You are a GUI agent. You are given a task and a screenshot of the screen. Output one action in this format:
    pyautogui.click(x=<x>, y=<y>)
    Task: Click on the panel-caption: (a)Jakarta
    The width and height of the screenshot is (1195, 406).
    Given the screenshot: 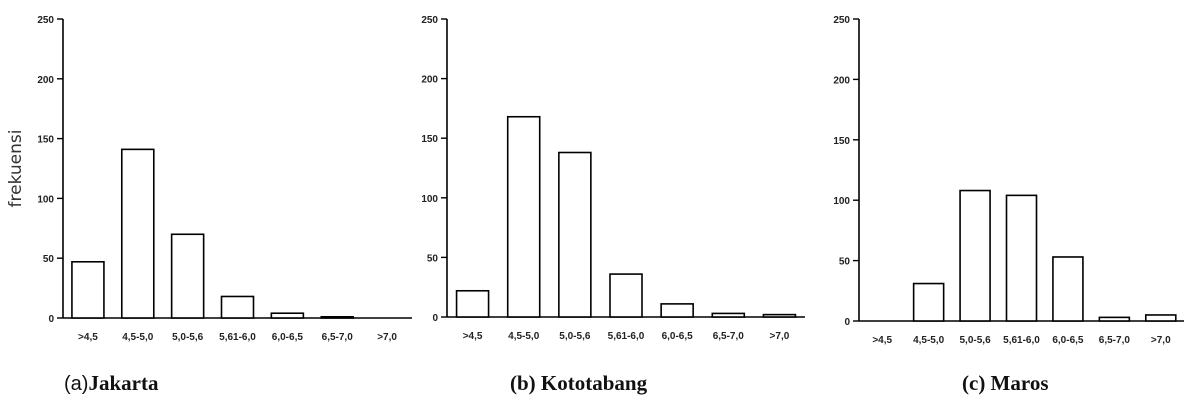 What is the action you would take?
    pyautogui.click(x=111, y=383)
    